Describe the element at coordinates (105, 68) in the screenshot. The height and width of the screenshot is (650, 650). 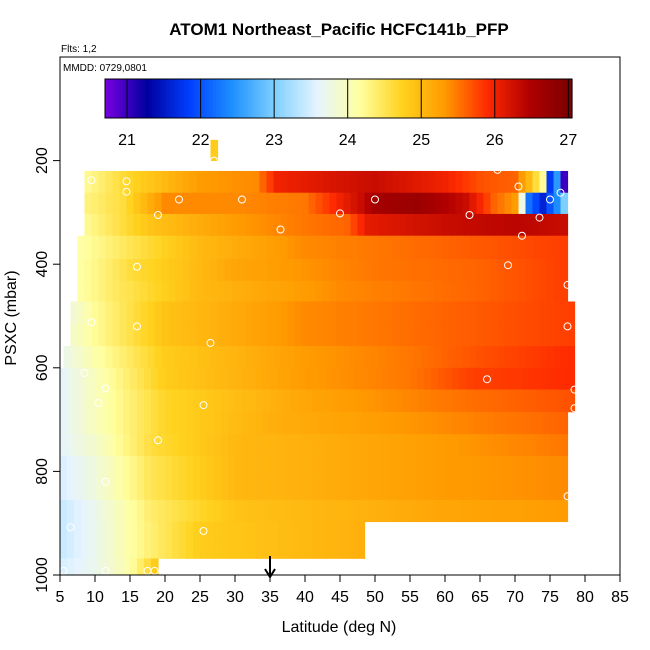
I see `dates-label: MMDD: 0729,0801` at that location.